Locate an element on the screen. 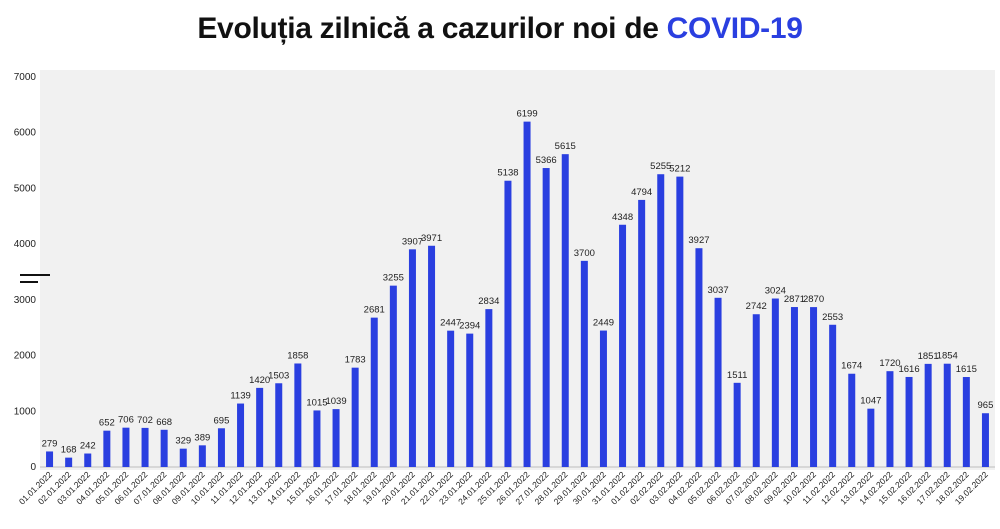 The width and height of the screenshot is (1000, 529). y-tick-label: 4000 is located at coordinates (25, 244).